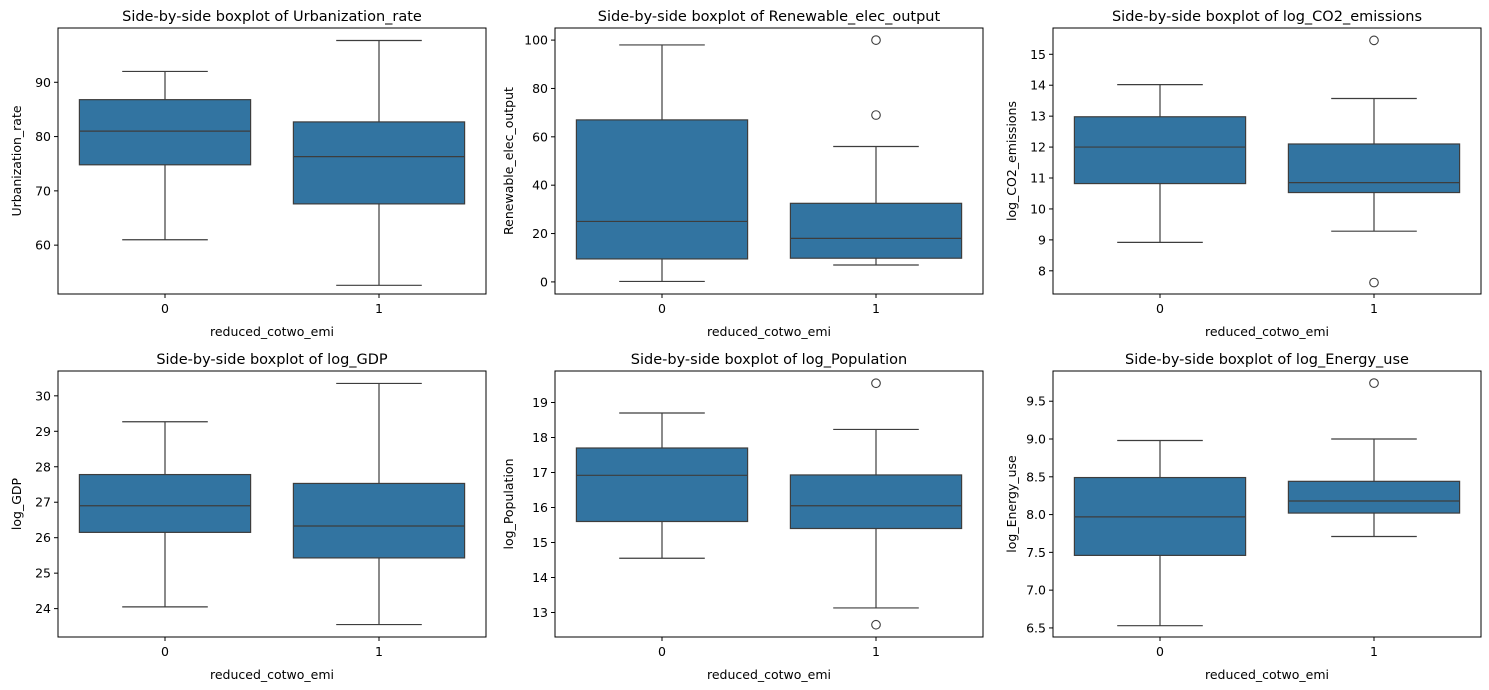  Describe the element at coordinates (1036, 401) in the screenshot. I see `y-tick-label: 9.5` at that location.